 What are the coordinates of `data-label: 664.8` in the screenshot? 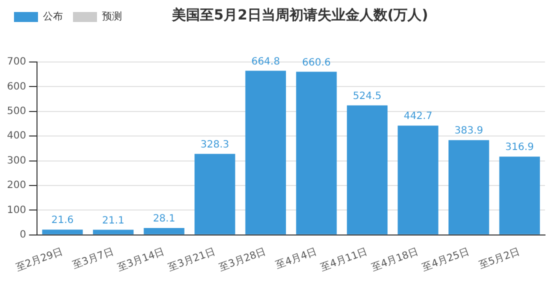 It's located at (265, 62).